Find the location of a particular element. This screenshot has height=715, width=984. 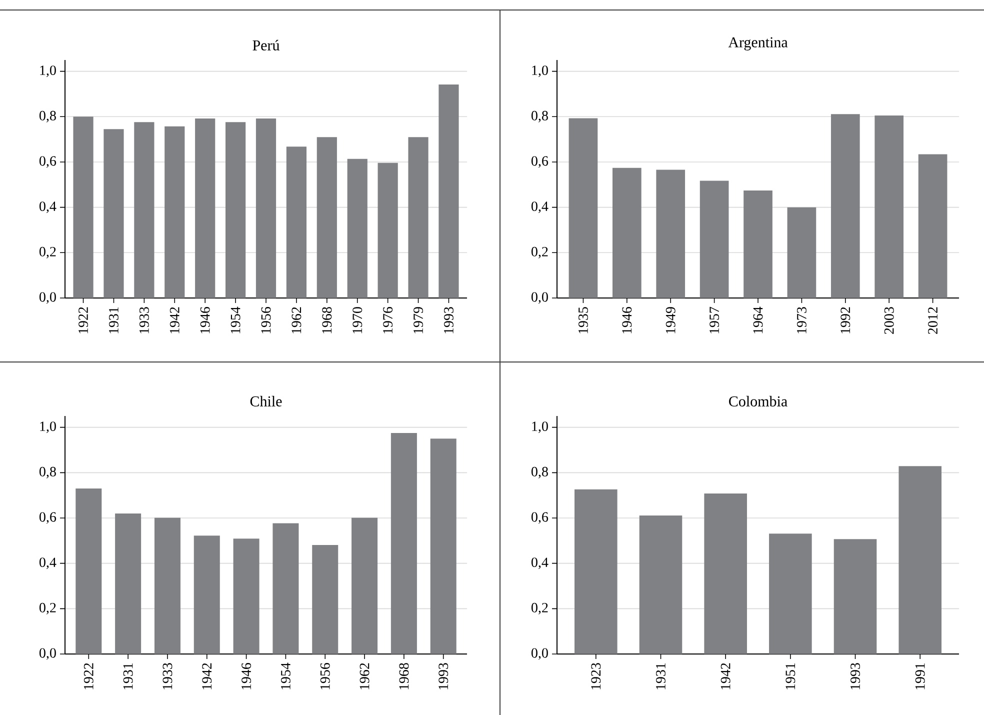

x-tick-label: 1935 is located at coordinates (583, 320).